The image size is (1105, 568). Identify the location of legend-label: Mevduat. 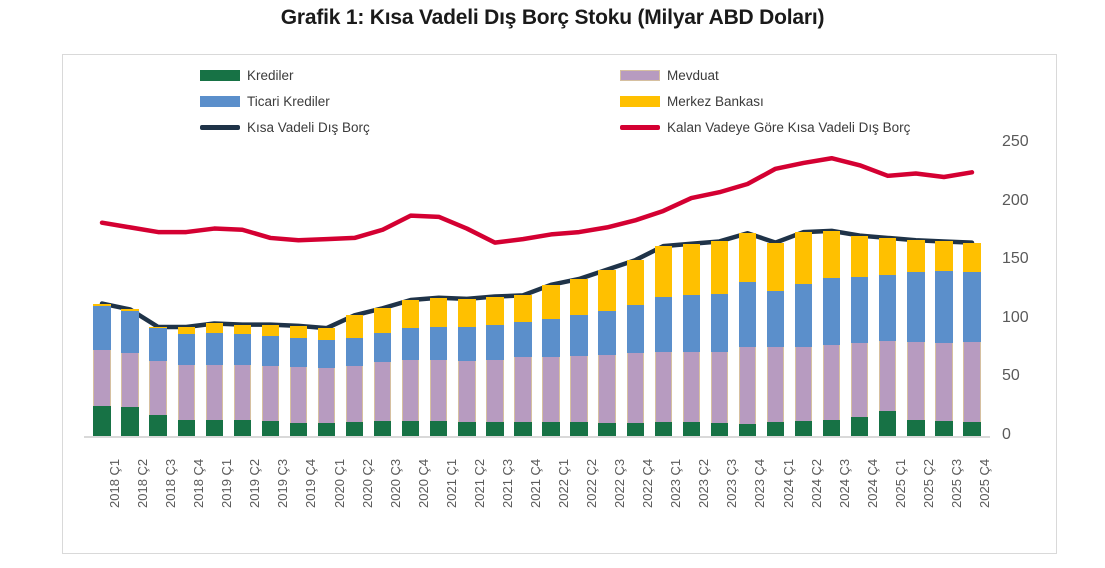
(693, 75).